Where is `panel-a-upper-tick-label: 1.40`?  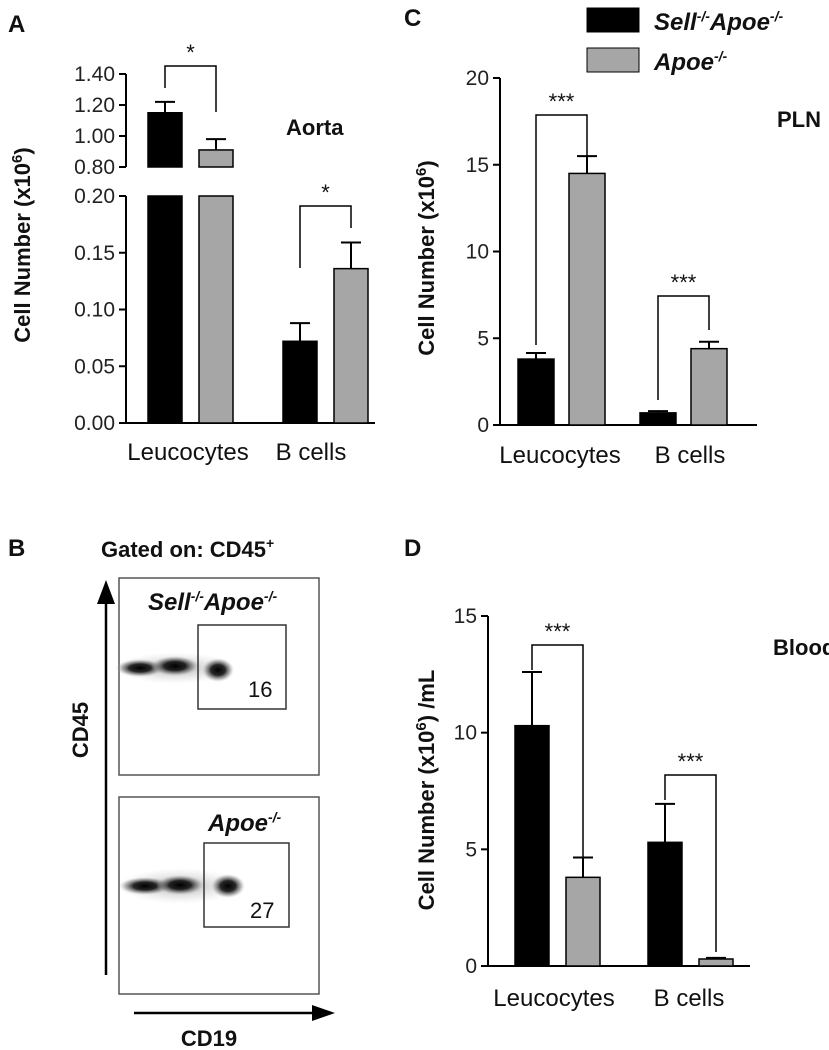 panel-a-upper-tick-label: 1.40 is located at coordinates (94, 74).